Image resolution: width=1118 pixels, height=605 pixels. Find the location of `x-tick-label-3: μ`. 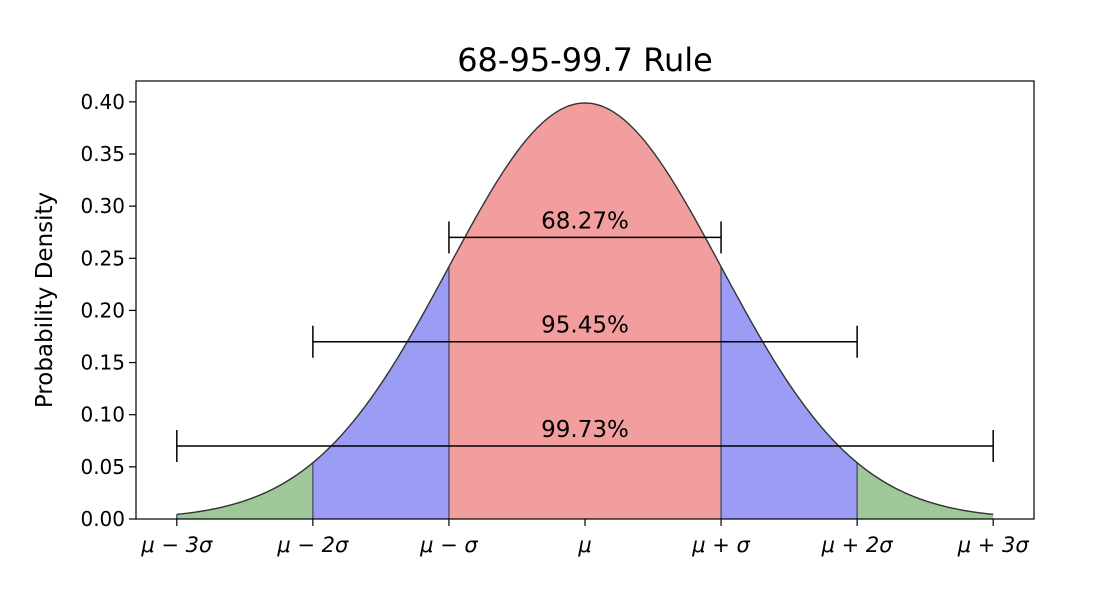

x-tick-label-3: μ is located at coordinates (584, 545).